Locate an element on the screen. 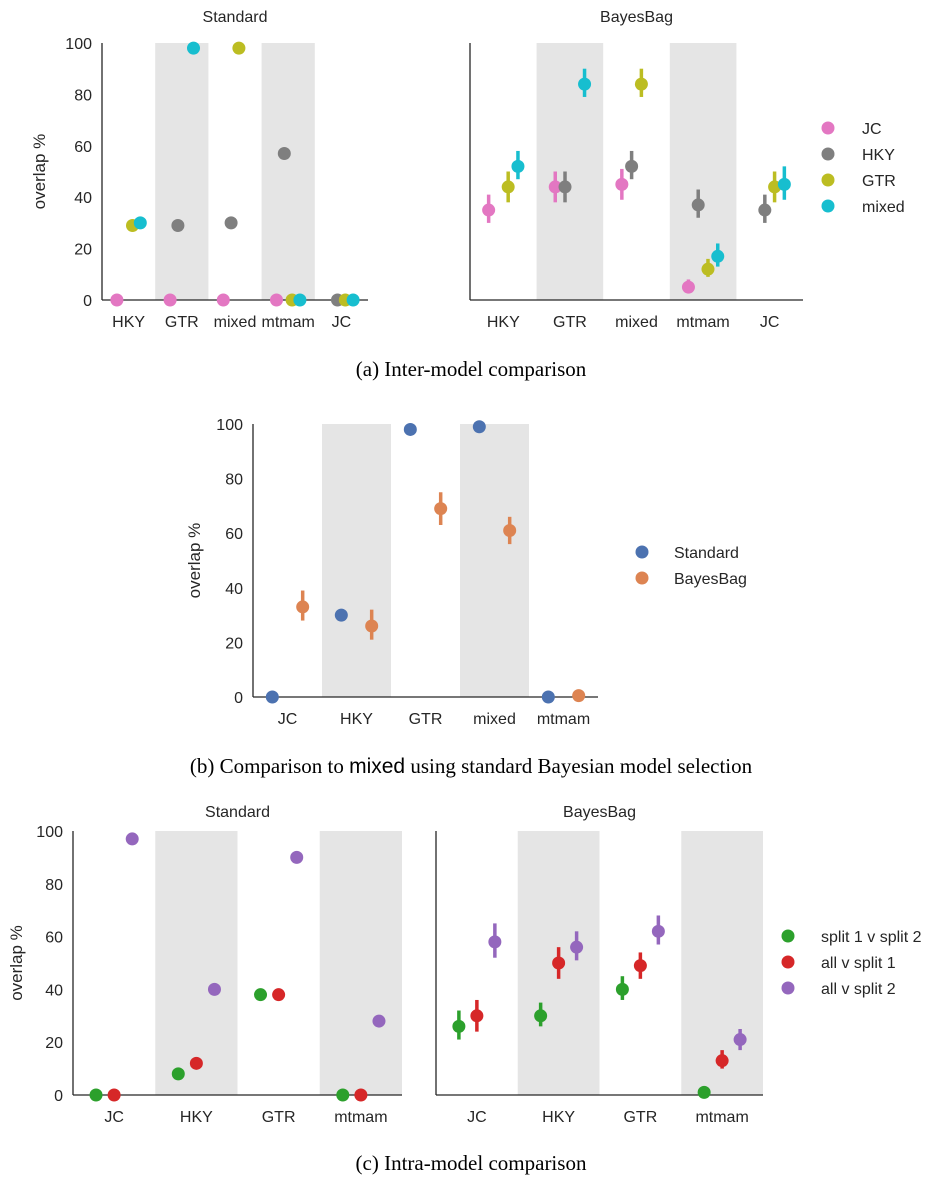 The image size is (942, 1178). y-tick-label: 0 is located at coordinates (87, 301).